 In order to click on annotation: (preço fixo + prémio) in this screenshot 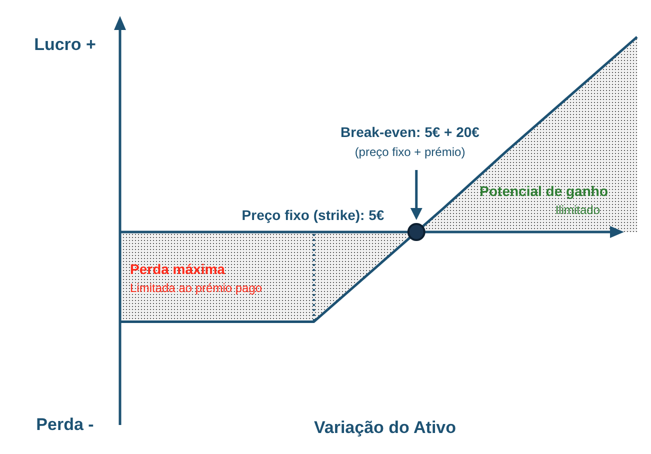, I will do `click(410, 152)`.